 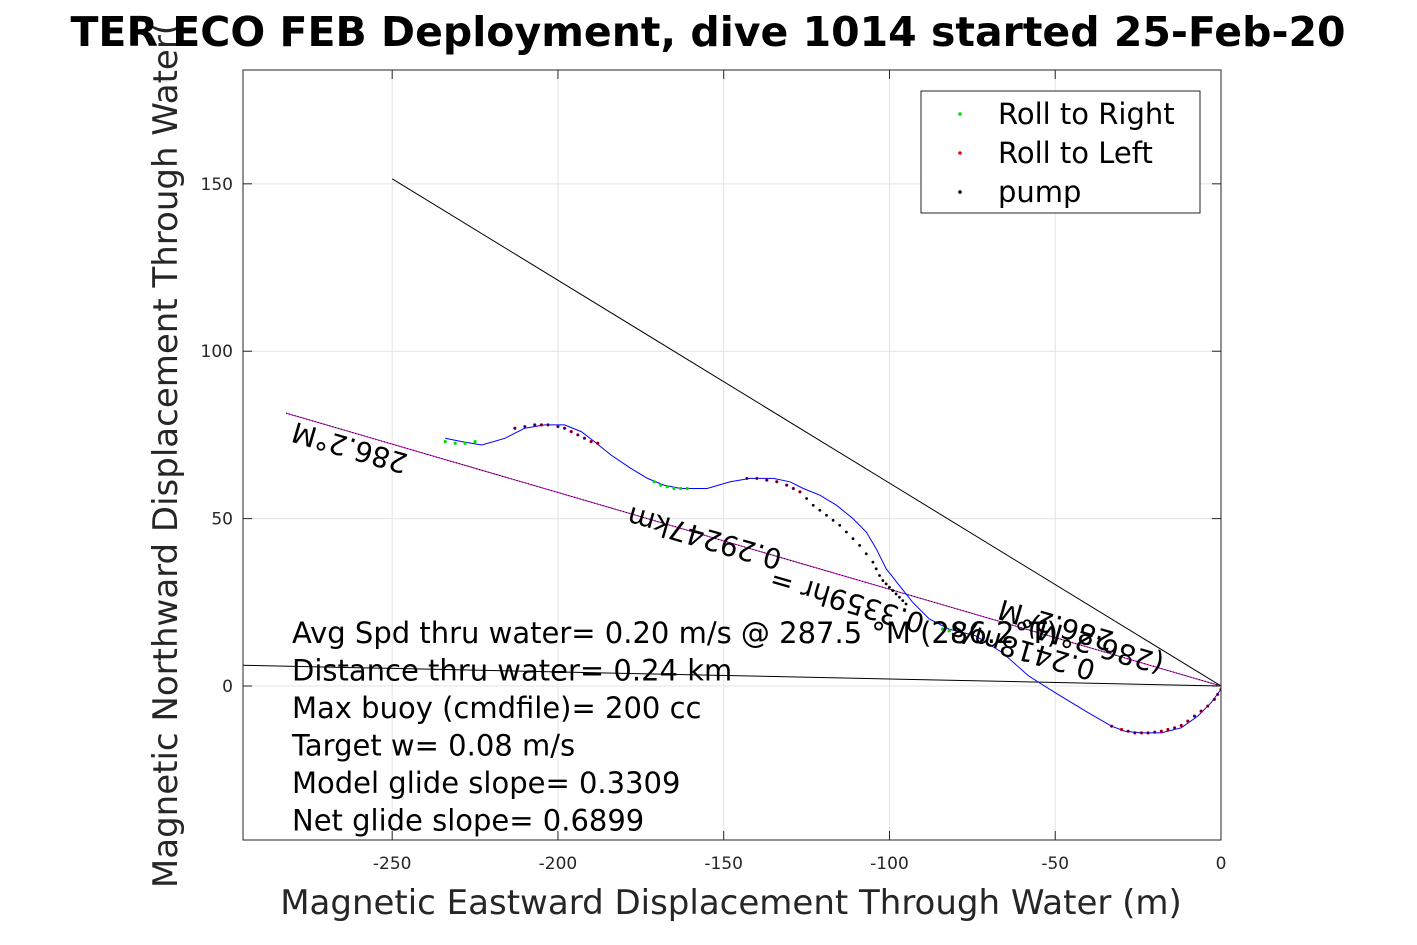 What do you see at coordinates (1055, 864) in the screenshot?
I see `x-tick-label: -50` at bounding box center [1055, 864].